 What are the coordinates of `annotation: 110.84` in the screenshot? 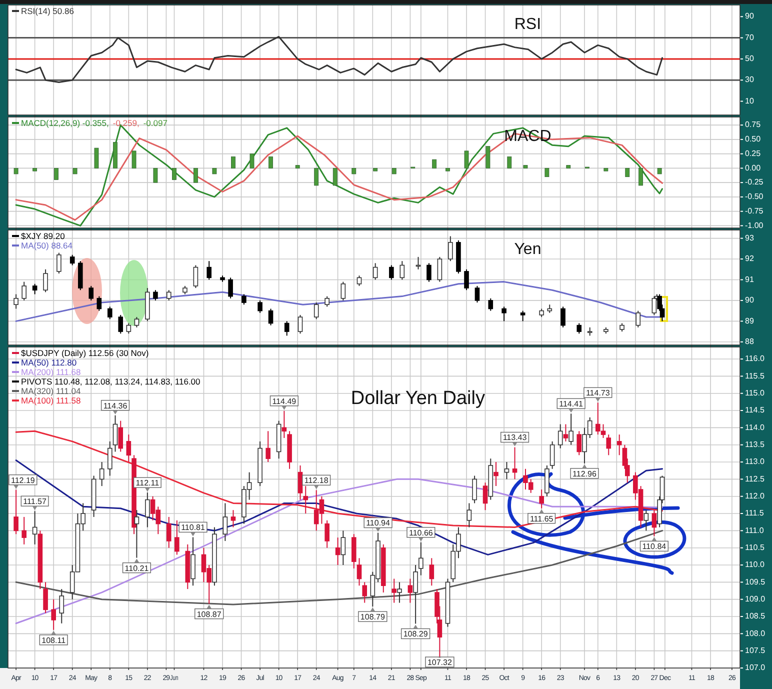 It's located at (654, 547).